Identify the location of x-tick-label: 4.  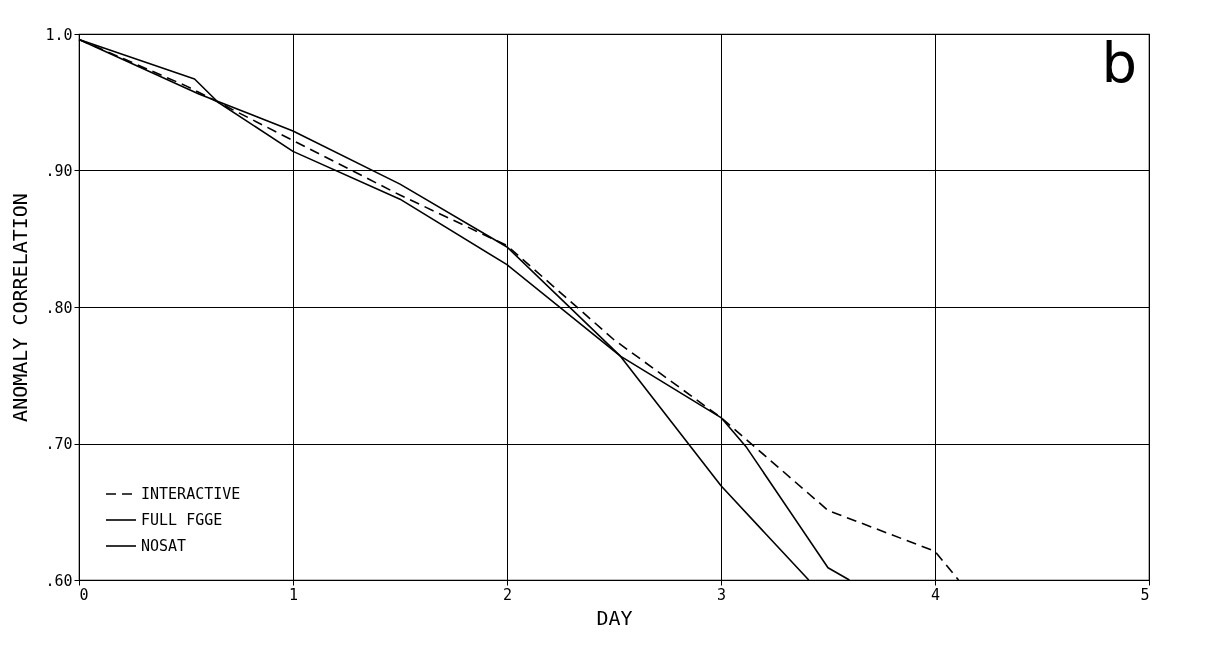
(935, 594).